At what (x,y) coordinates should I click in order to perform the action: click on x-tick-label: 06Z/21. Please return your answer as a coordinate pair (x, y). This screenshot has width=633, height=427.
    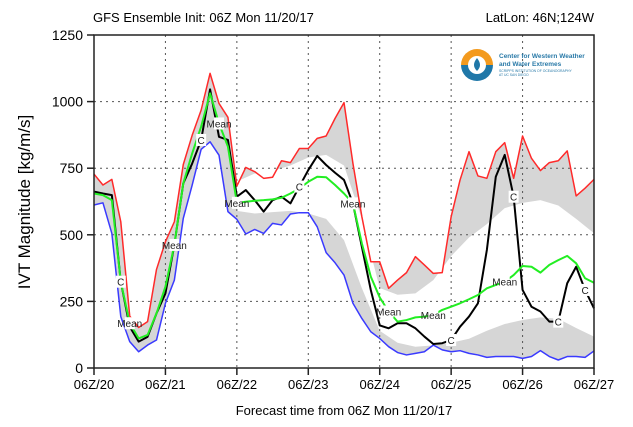
    Looking at the image, I should click on (165, 384).